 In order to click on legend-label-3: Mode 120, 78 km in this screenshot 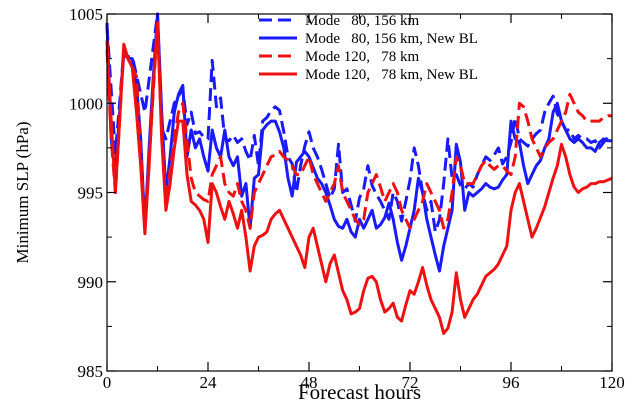, I will do `click(362, 57)`.